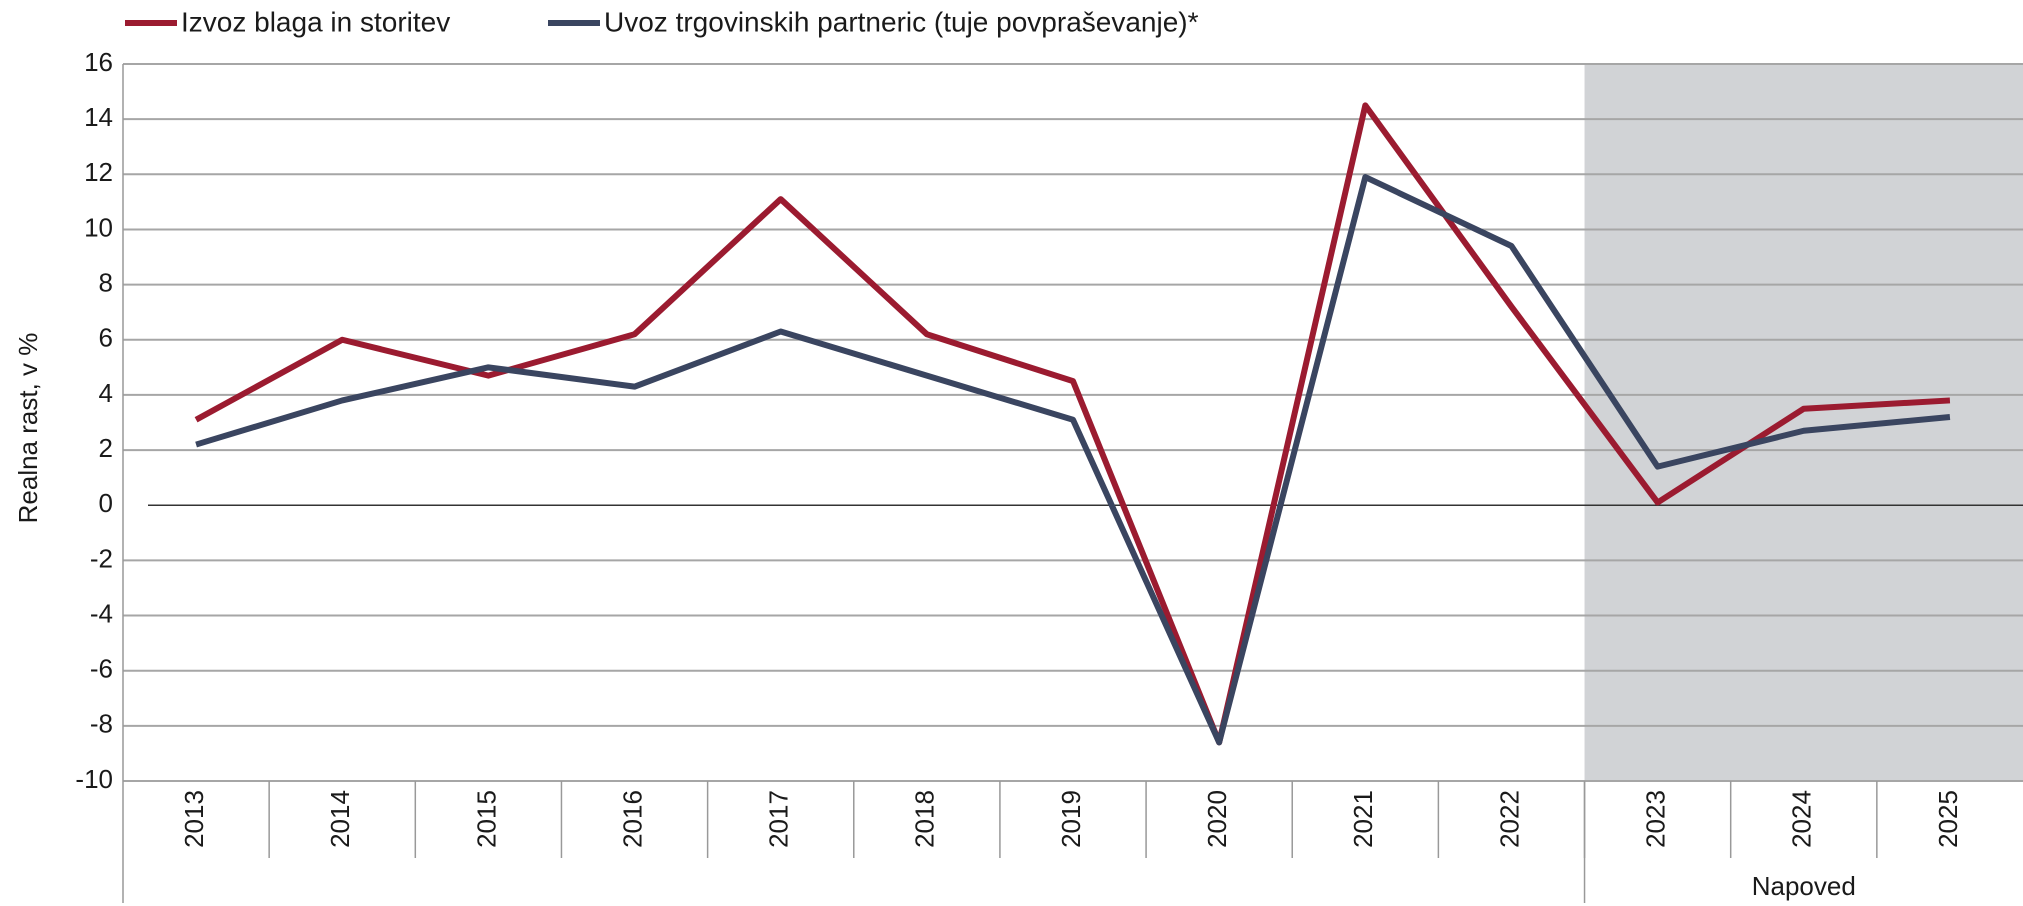  What do you see at coordinates (101, 724) in the screenshot?
I see `y-tick-label: -8` at bounding box center [101, 724].